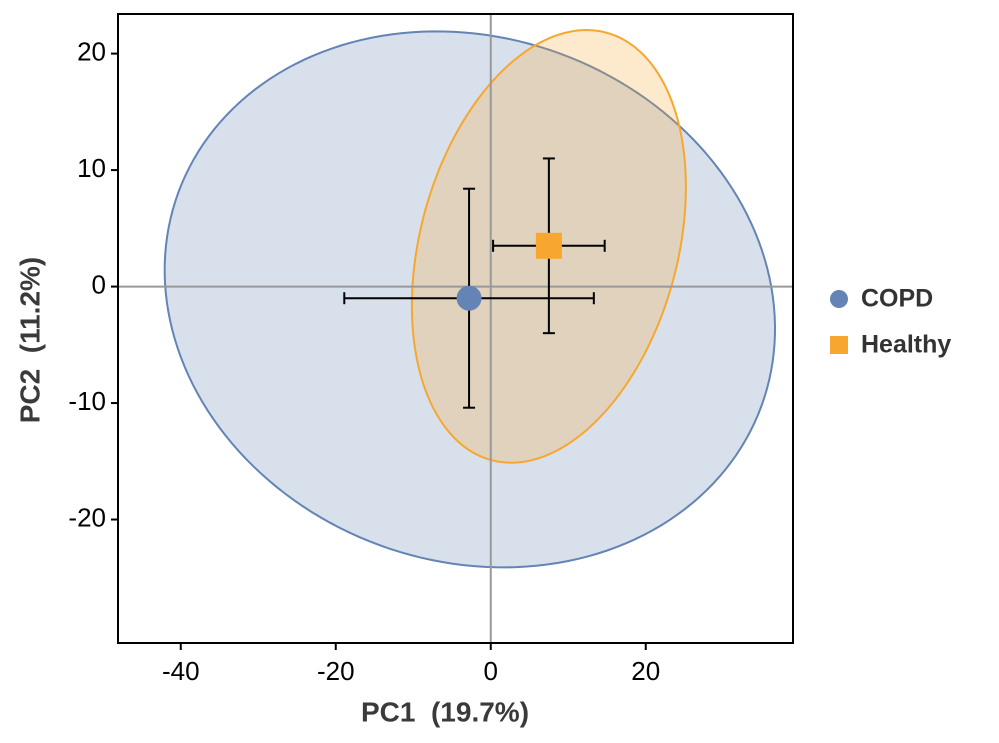 This screenshot has width=999, height=743. Describe the element at coordinates (87, 401) in the screenshot. I see `y-tick-label: -10` at that location.